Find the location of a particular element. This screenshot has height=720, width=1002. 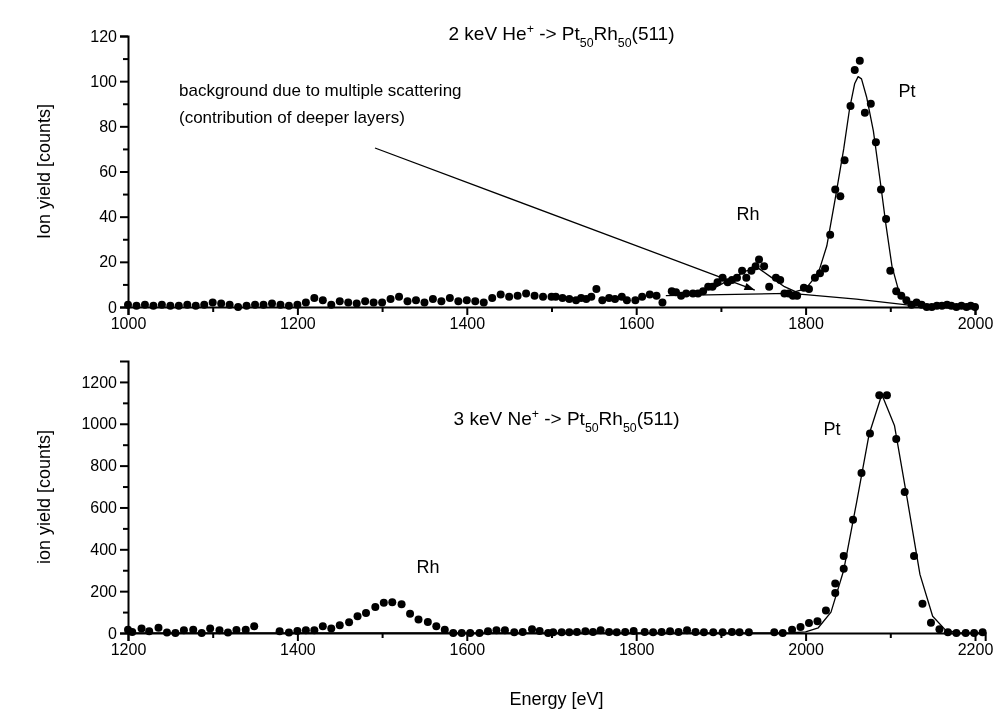

y-tick-label: 200 is located at coordinates (104, 591).